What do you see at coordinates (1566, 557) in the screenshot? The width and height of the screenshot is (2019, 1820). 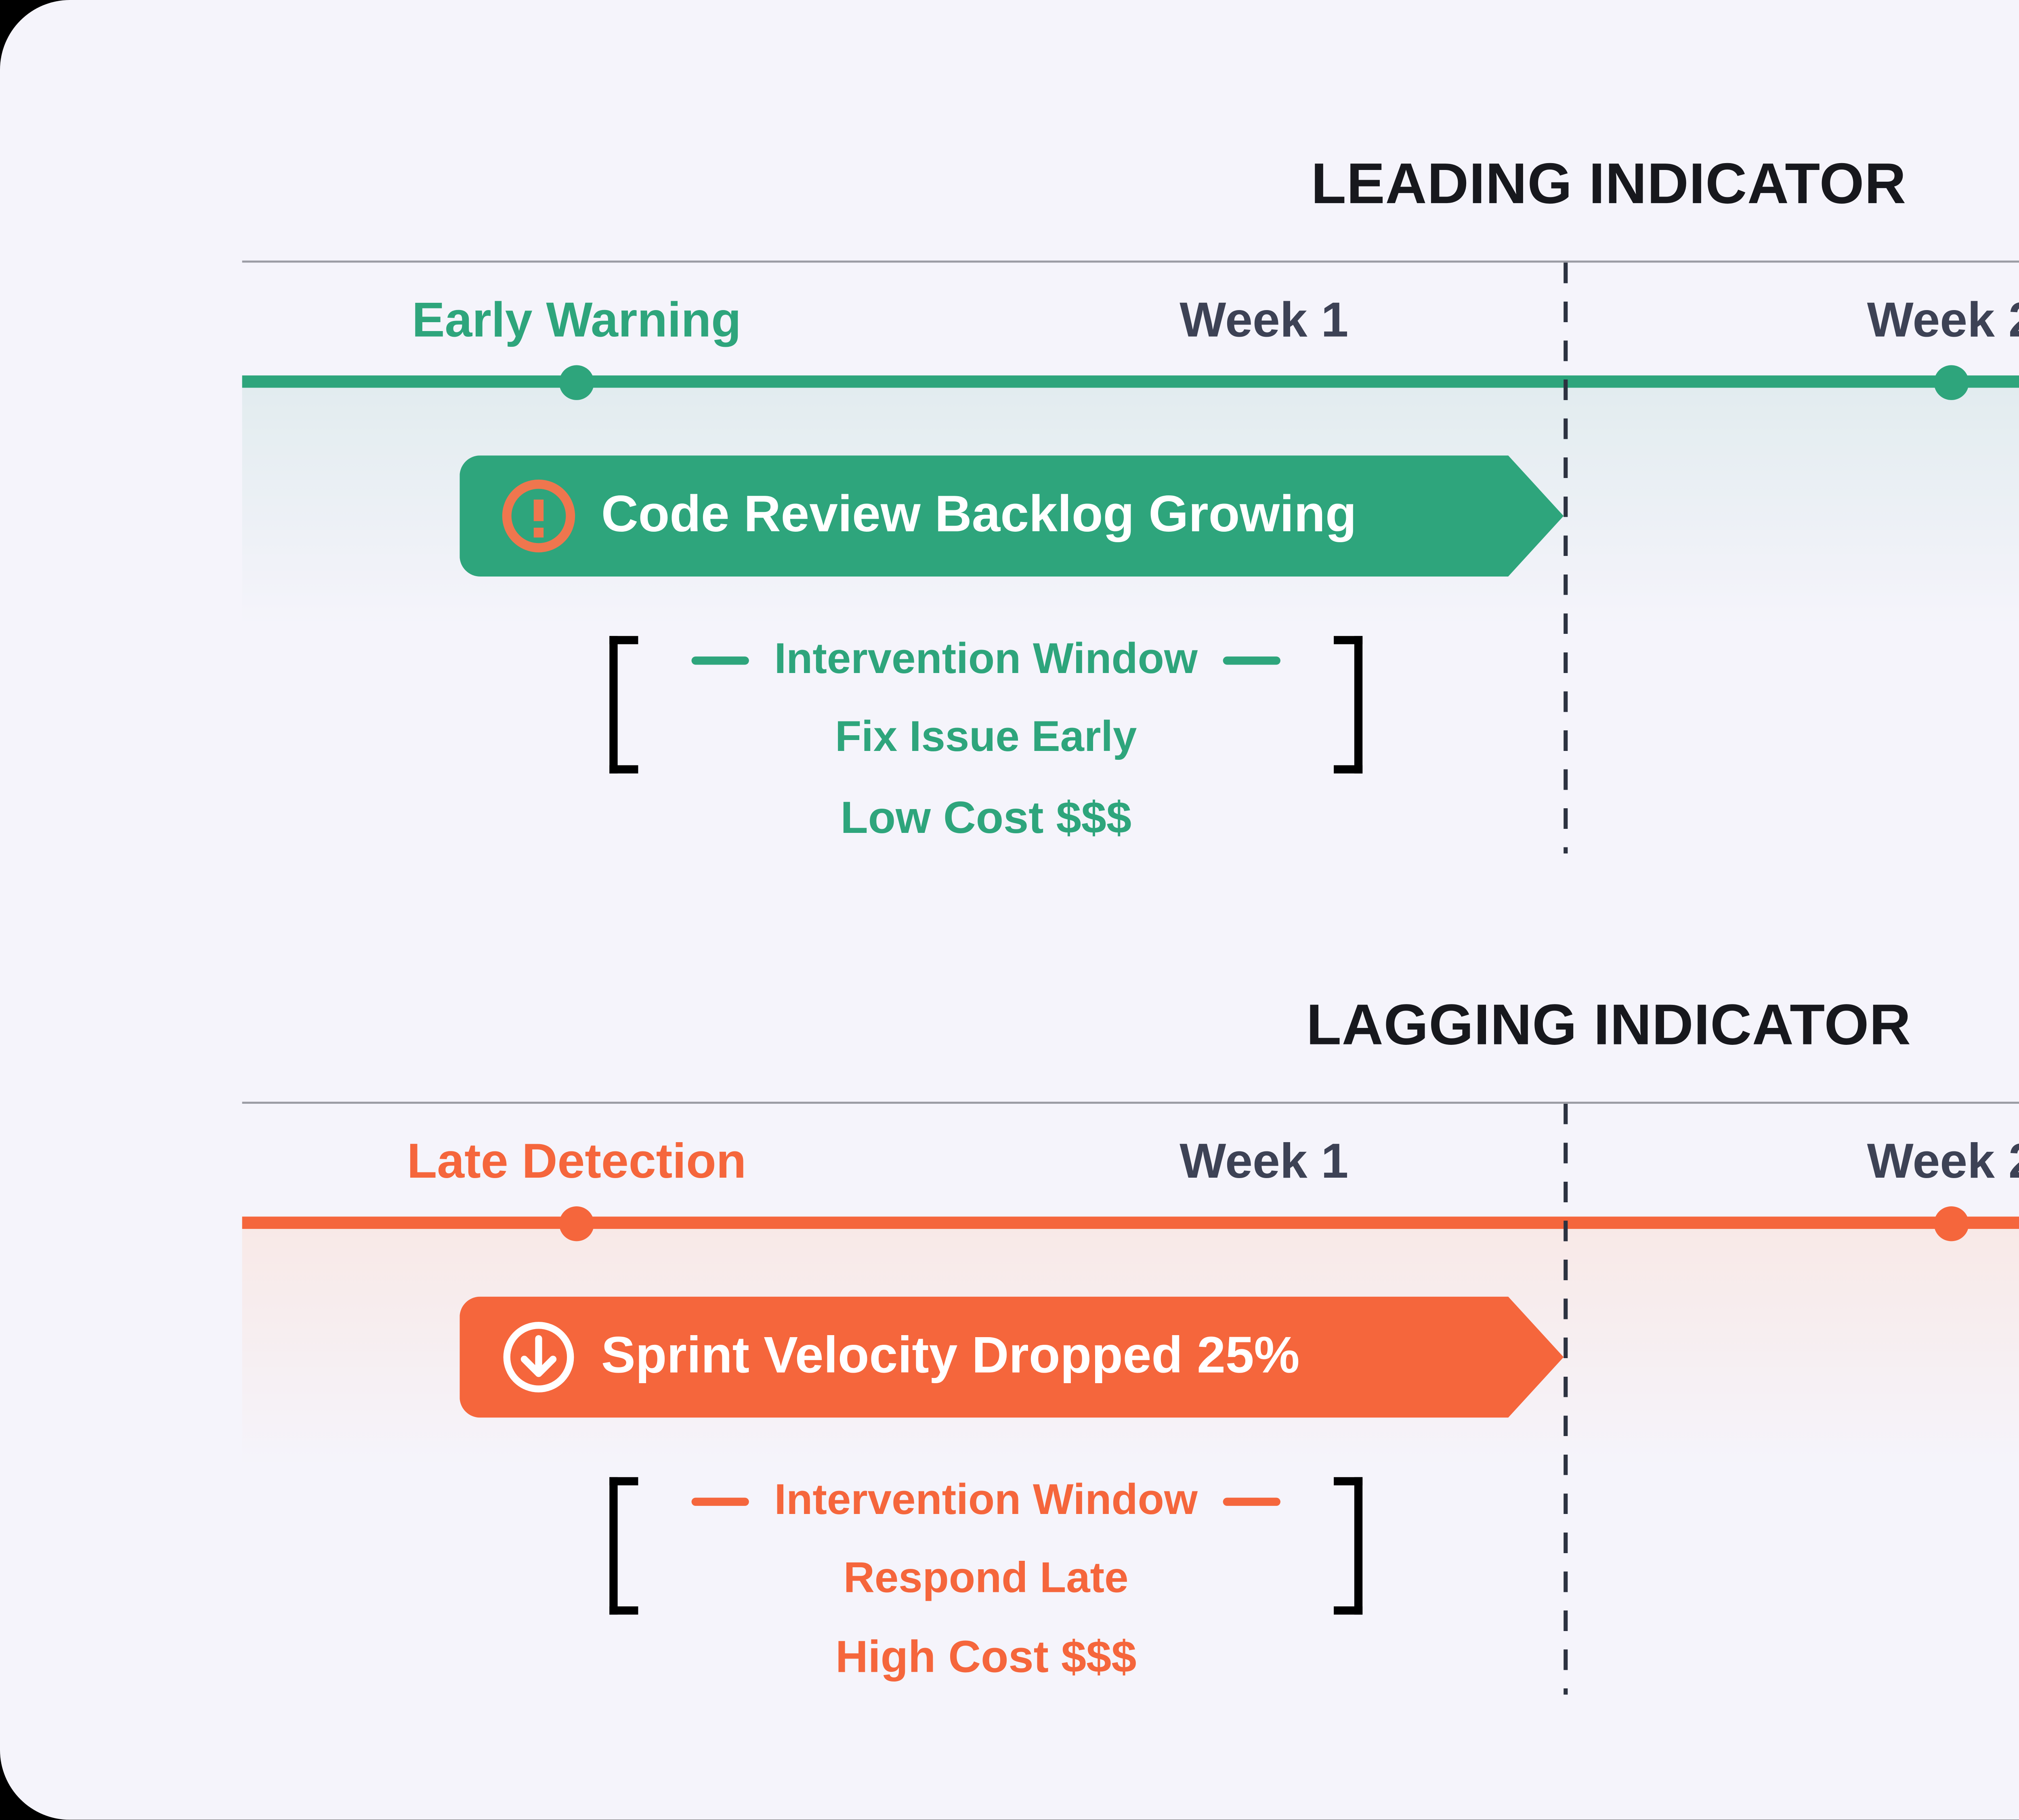 I see `leading-dashed-divider` at bounding box center [1566, 557].